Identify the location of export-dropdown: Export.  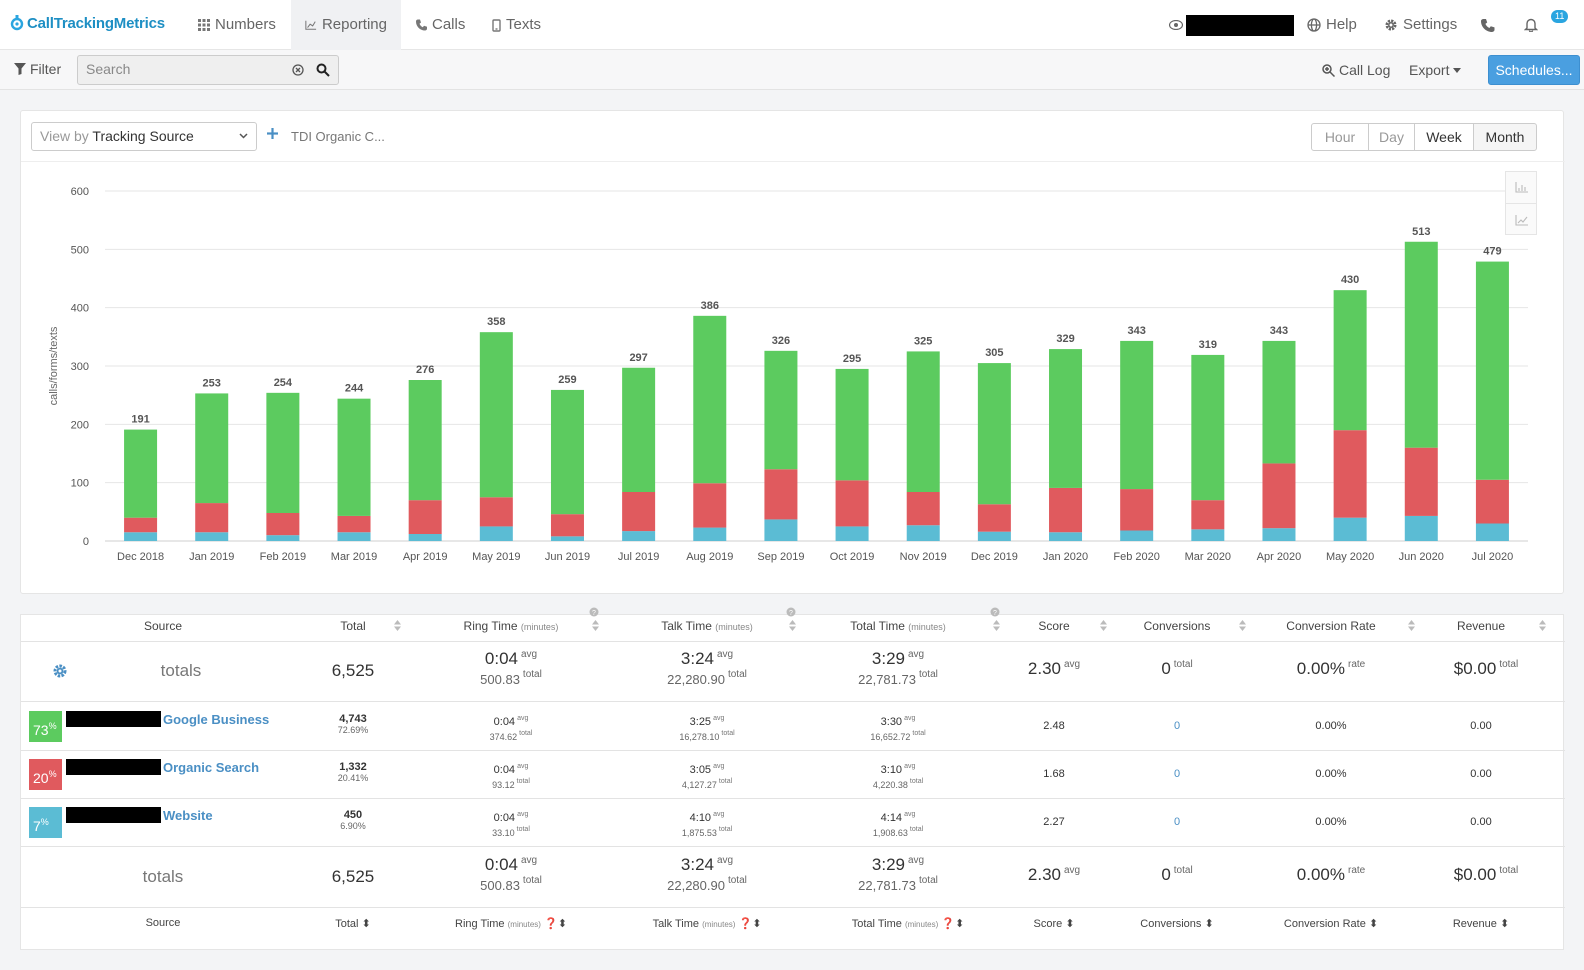
(1435, 70).